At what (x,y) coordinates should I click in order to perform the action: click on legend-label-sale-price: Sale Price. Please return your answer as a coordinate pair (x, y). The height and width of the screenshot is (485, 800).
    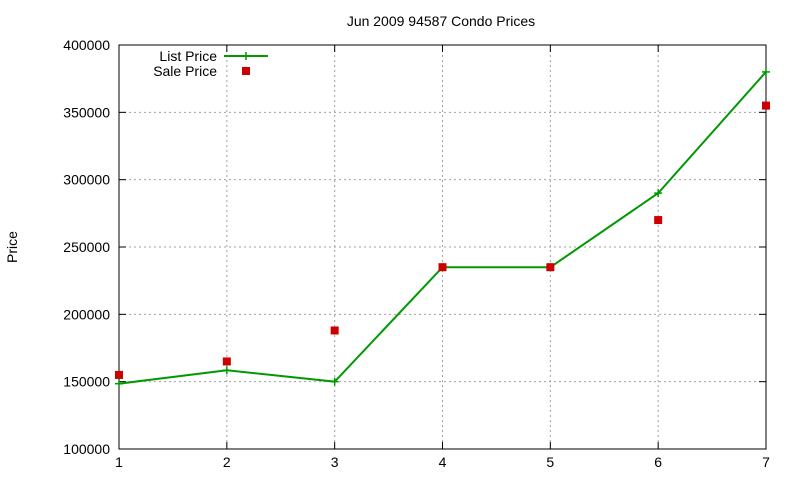
    Looking at the image, I should click on (185, 71).